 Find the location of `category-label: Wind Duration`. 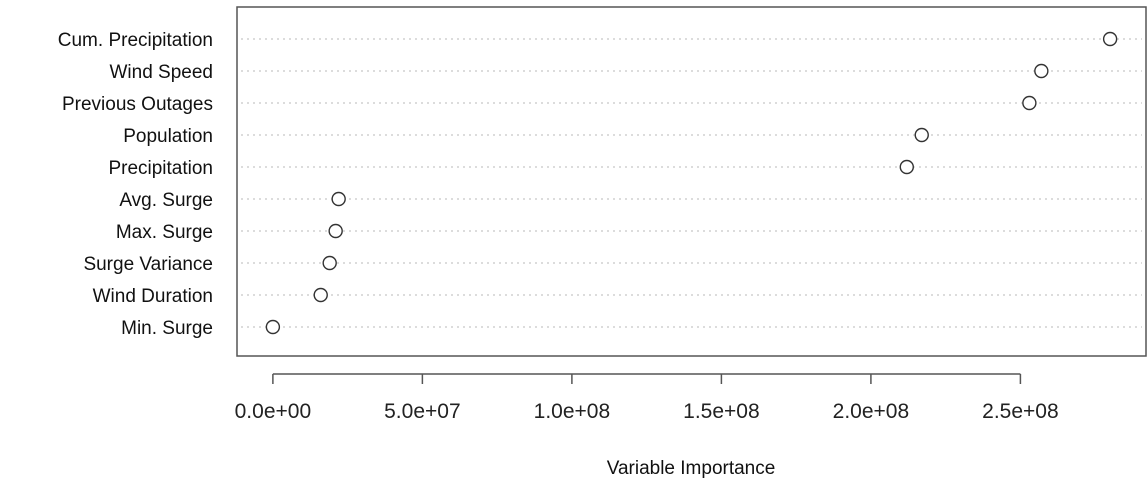

category-label: Wind Duration is located at coordinates (153, 296).